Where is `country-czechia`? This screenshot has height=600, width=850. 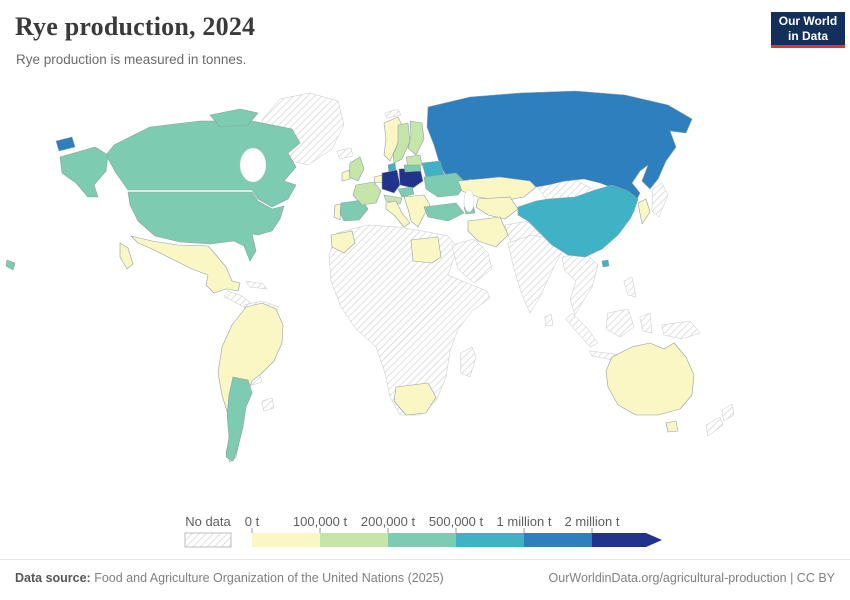 country-czechia is located at coordinates (406, 192).